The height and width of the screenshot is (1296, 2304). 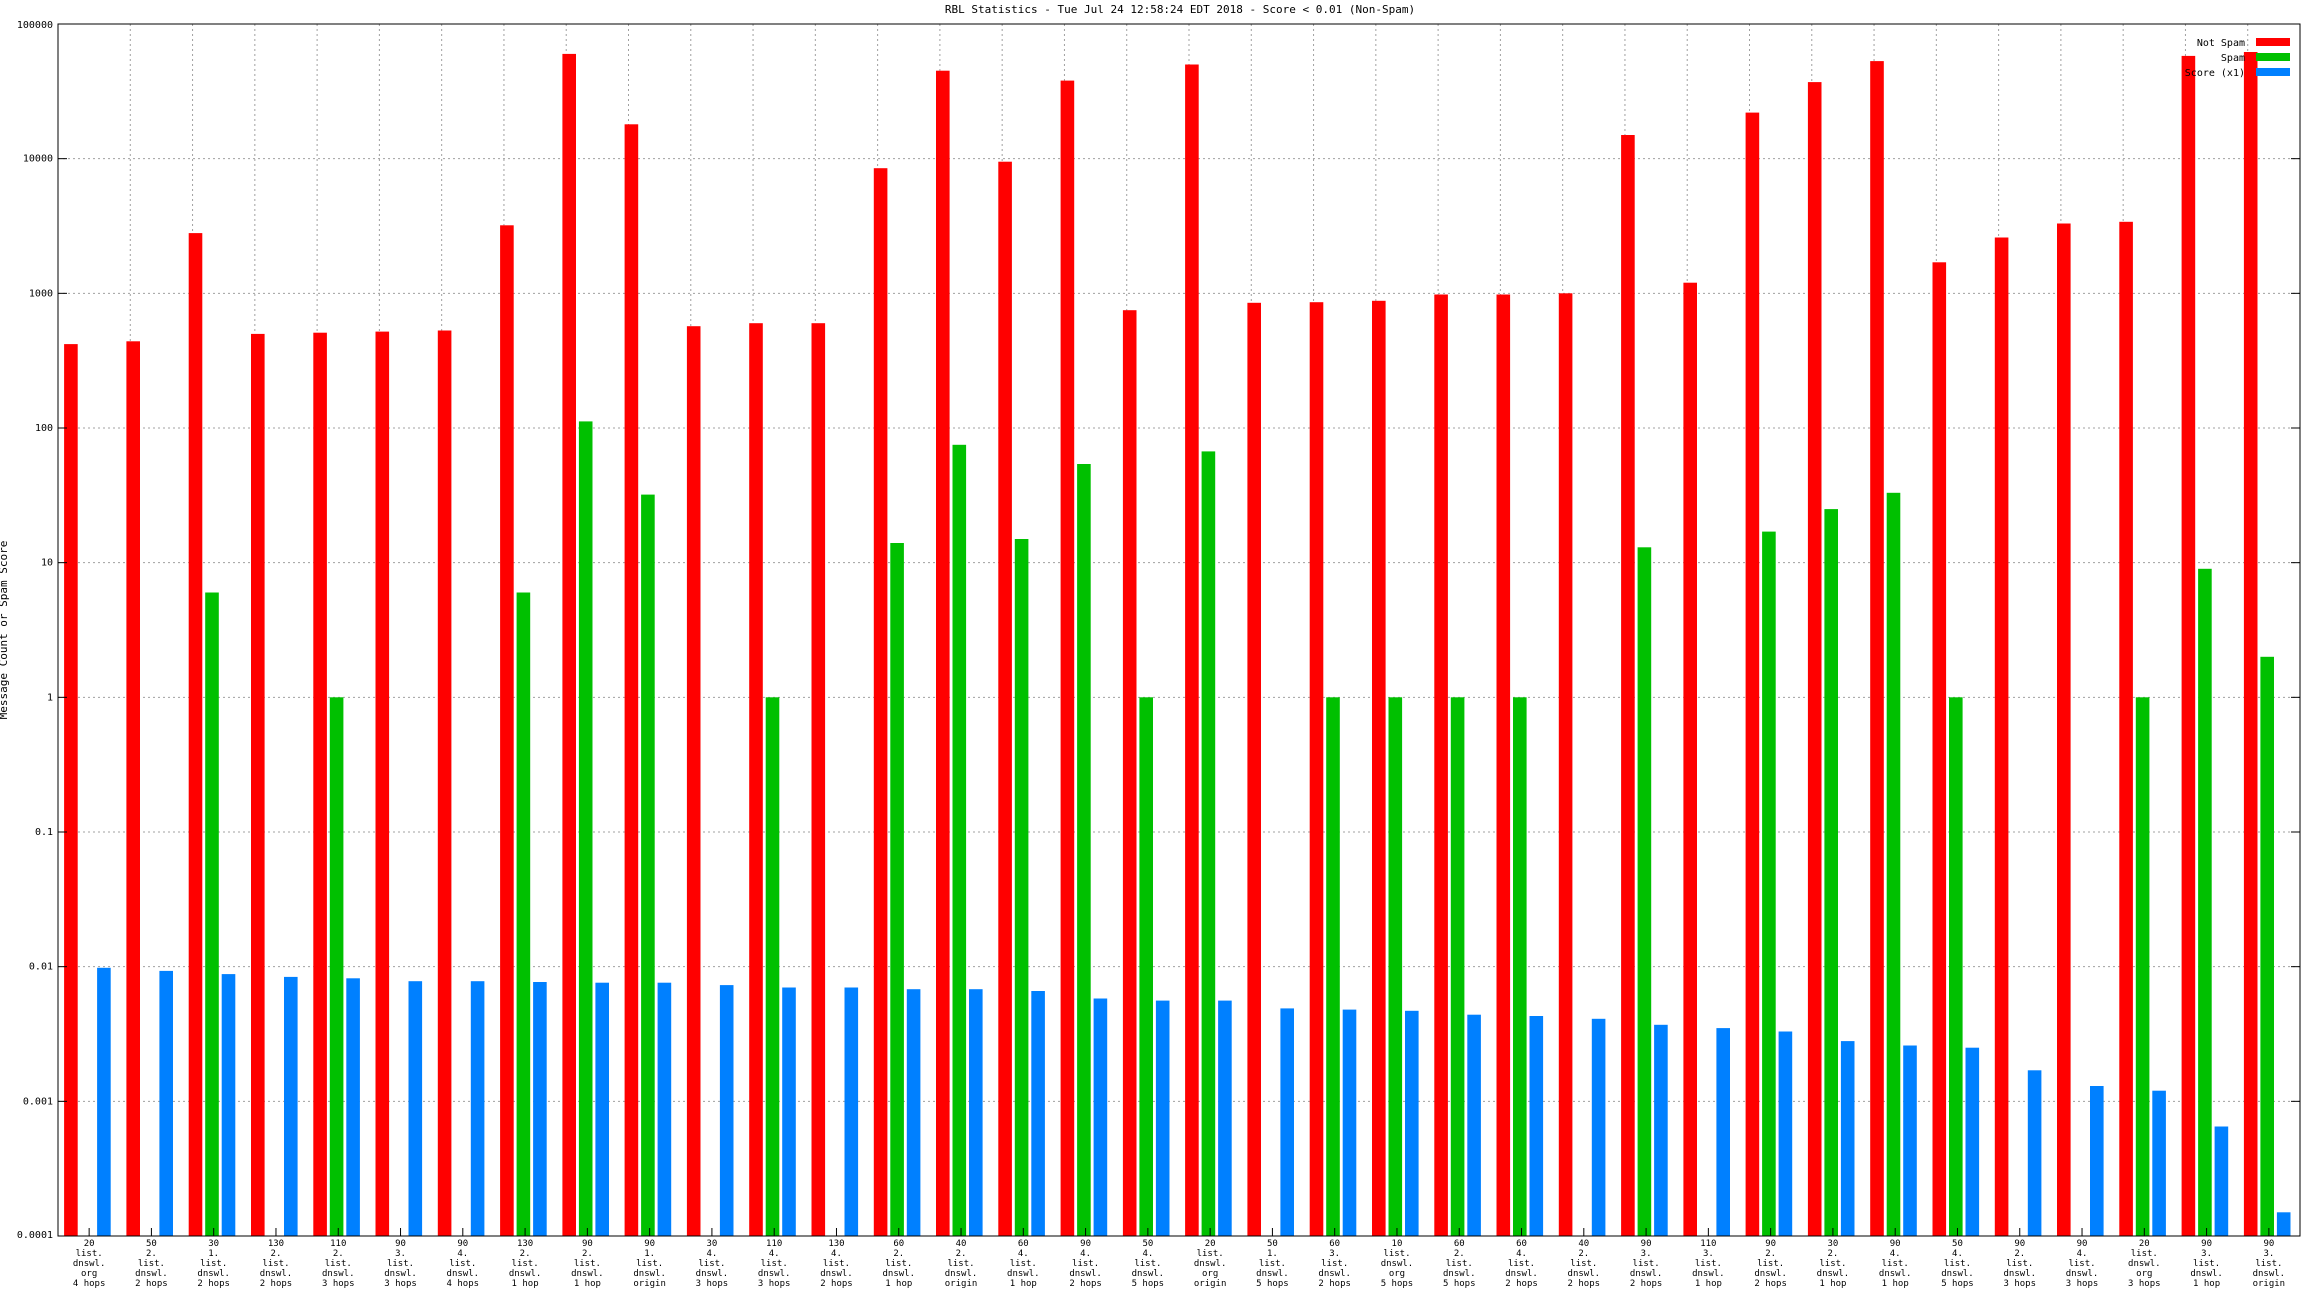 What do you see at coordinates (400, 1264) in the screenshot?
I see `x-tick-label: 90 3. list. dnswl. 3 hops` at bounding box center [400, 1264].